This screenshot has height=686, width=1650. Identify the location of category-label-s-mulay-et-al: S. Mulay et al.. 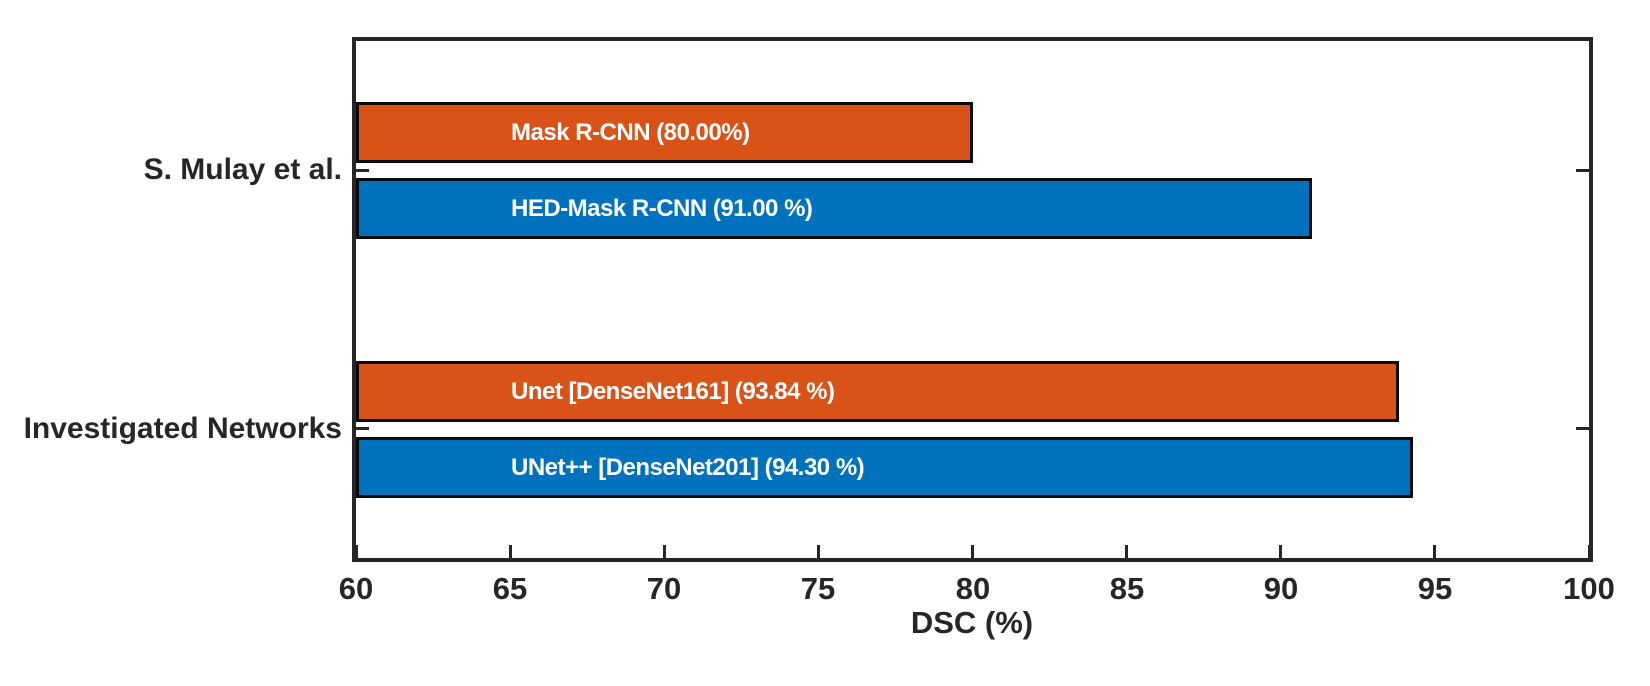
(242, 169).